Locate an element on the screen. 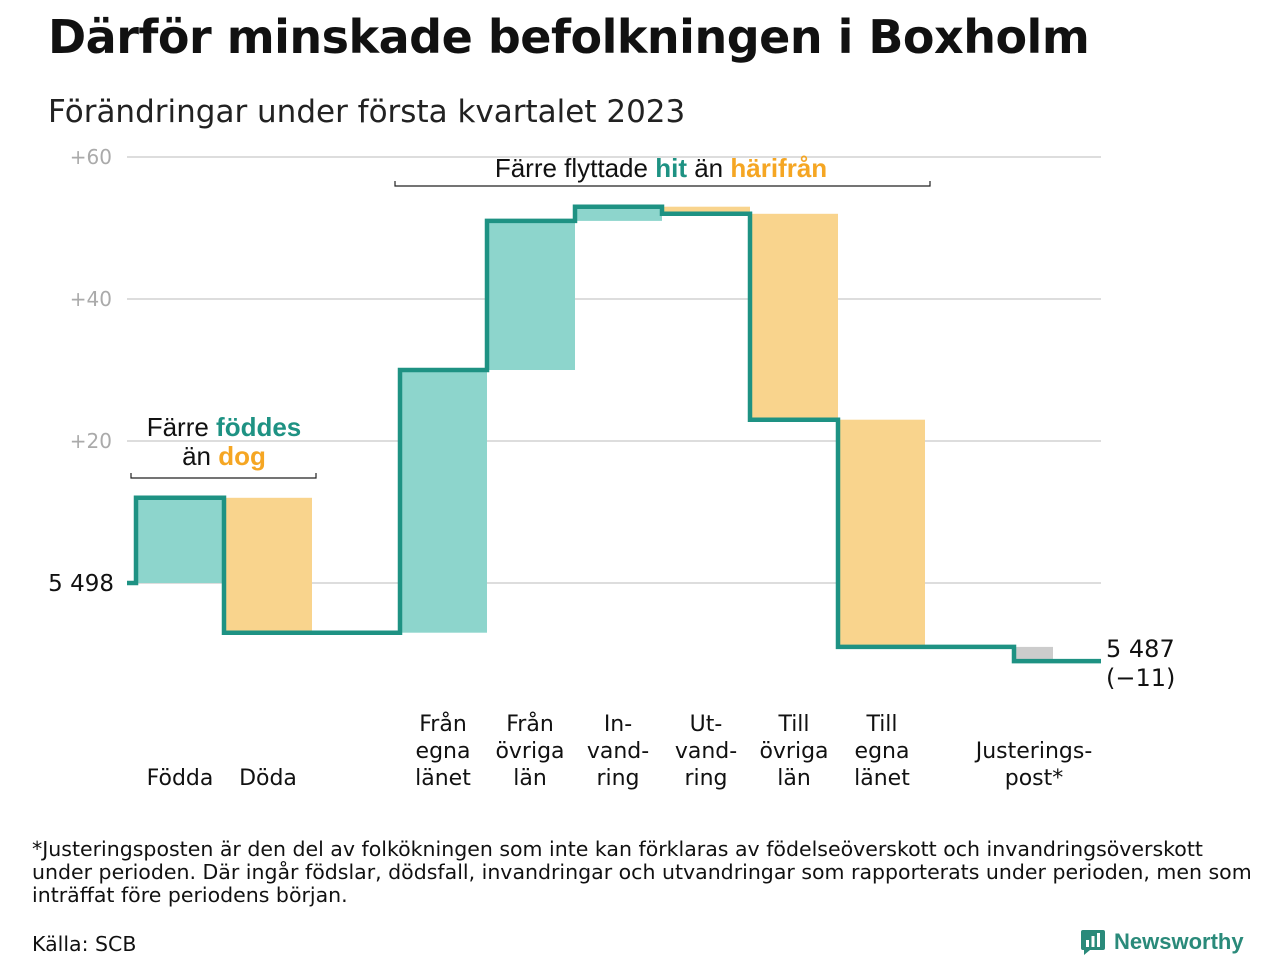 The height and width of the screenshot is (960, 1280). births-annotation-line1: Färre föddes is located at coordinates (224, 427).